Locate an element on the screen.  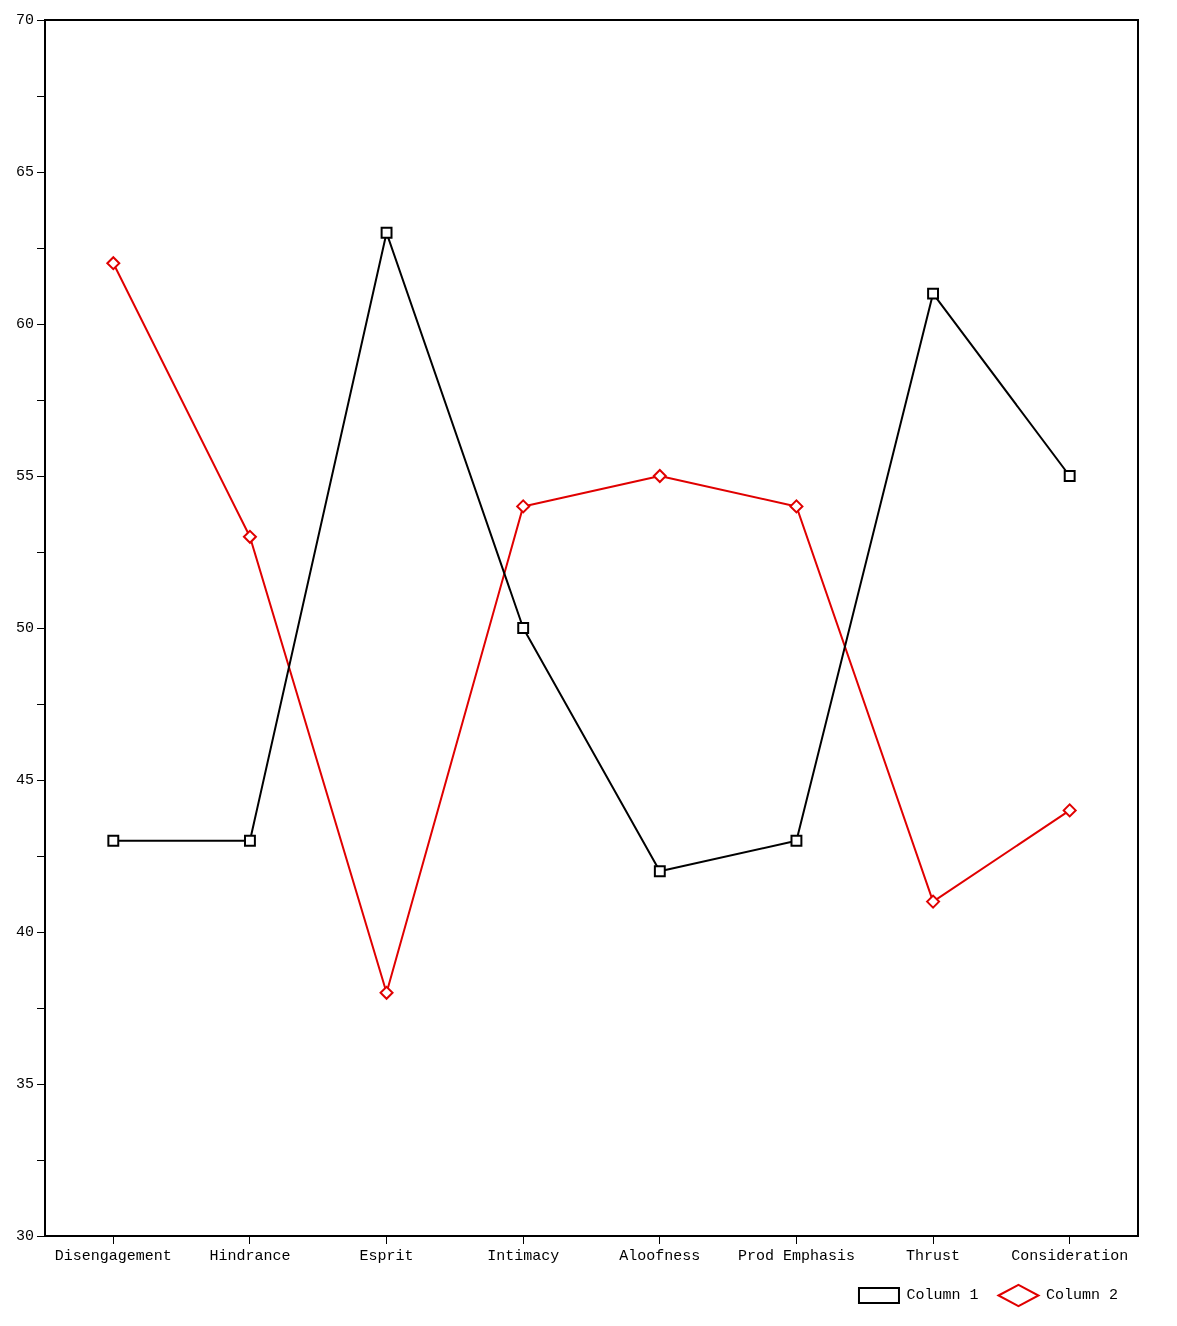
x-tick-label: Intimacy is located at coordinates (523, 1256).